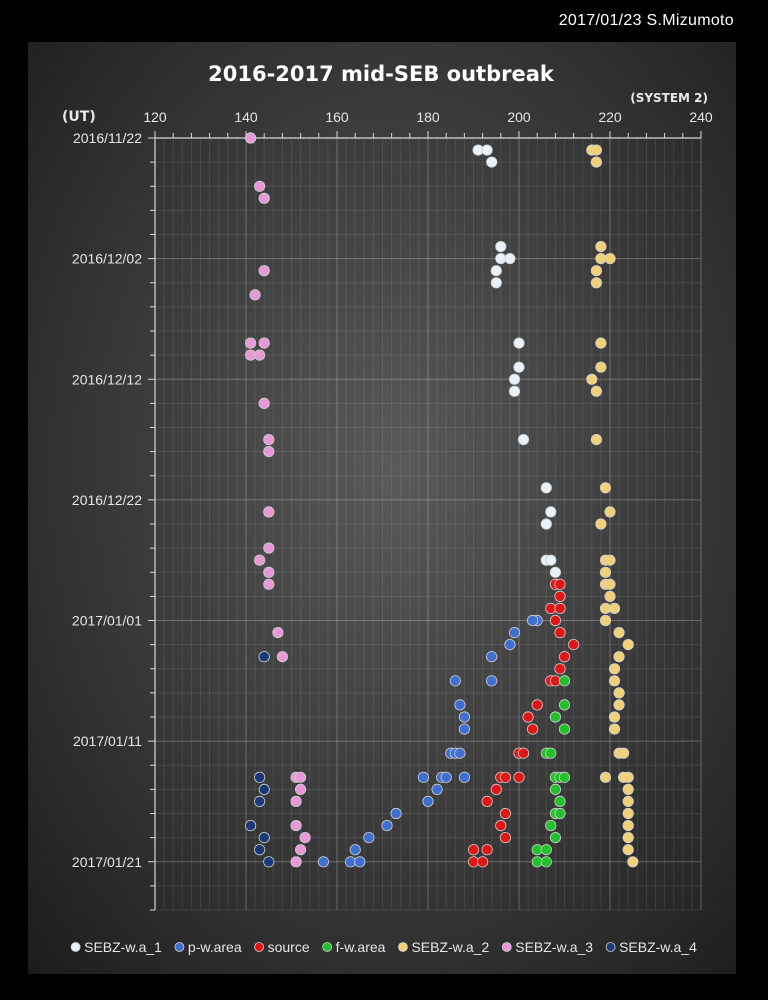 Image resolution: width=768 pixels, height=1000 pixels. I want to click on x-tick-label: 160, so click(337, 117).